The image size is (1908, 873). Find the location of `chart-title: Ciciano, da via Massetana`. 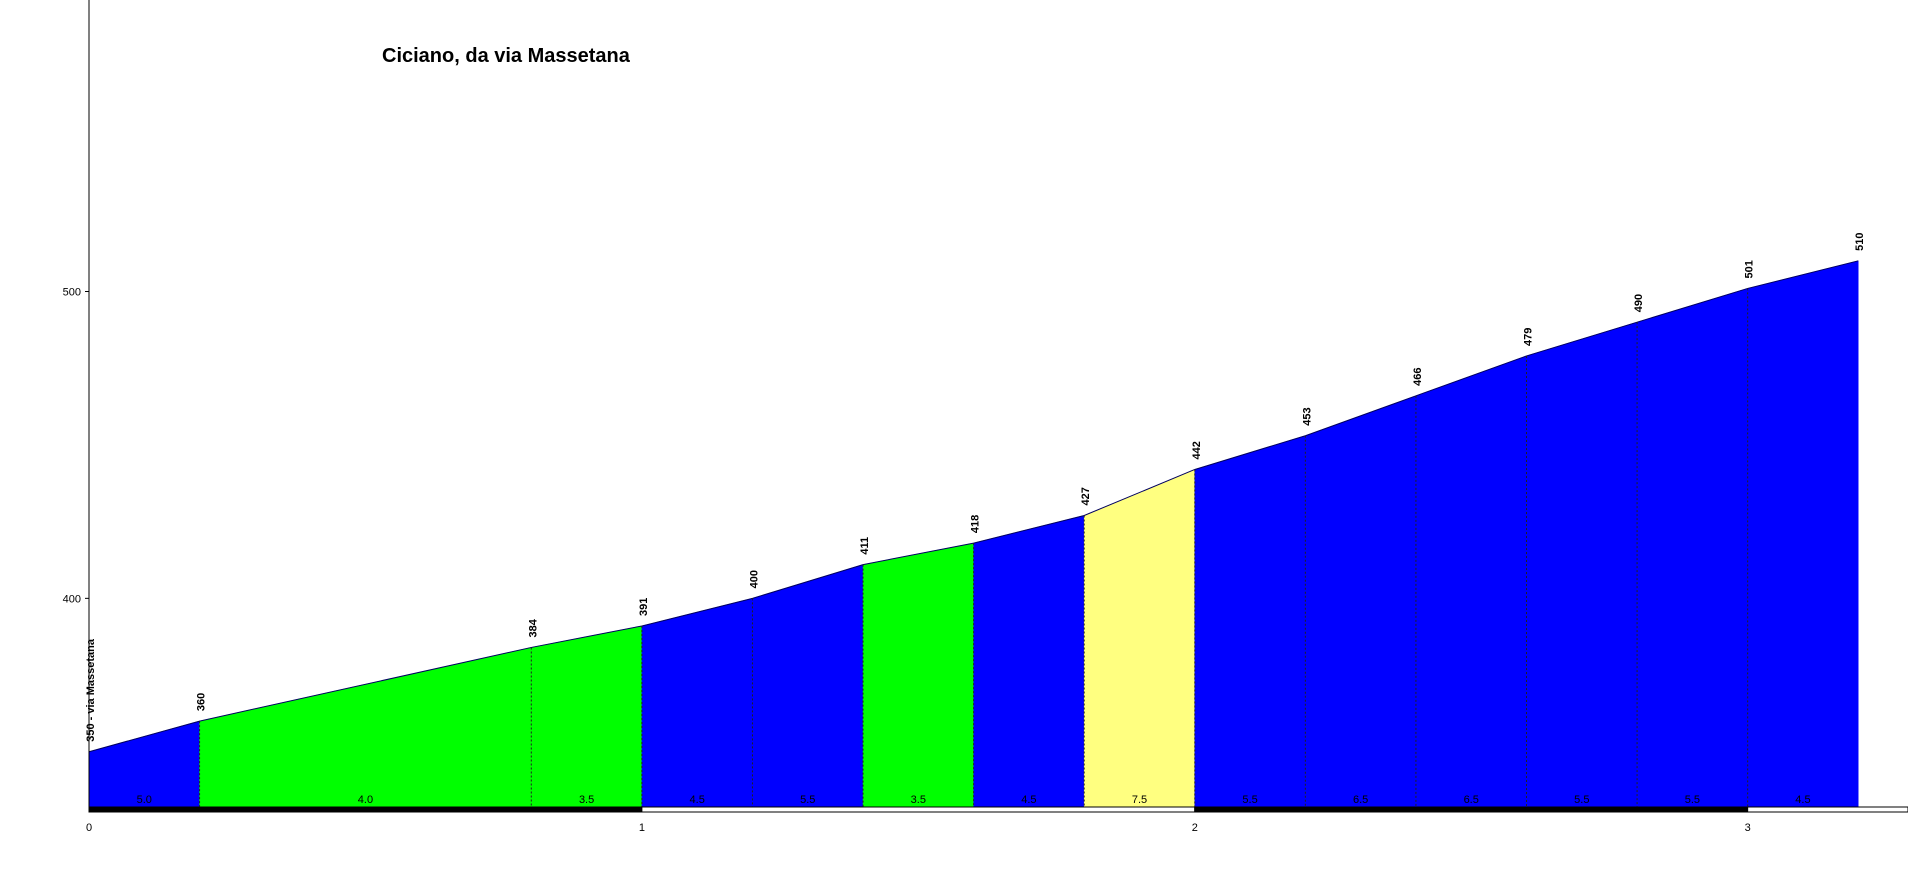

chart-title: Ciciano, da via Massetana is located at coordinates (506, 56).